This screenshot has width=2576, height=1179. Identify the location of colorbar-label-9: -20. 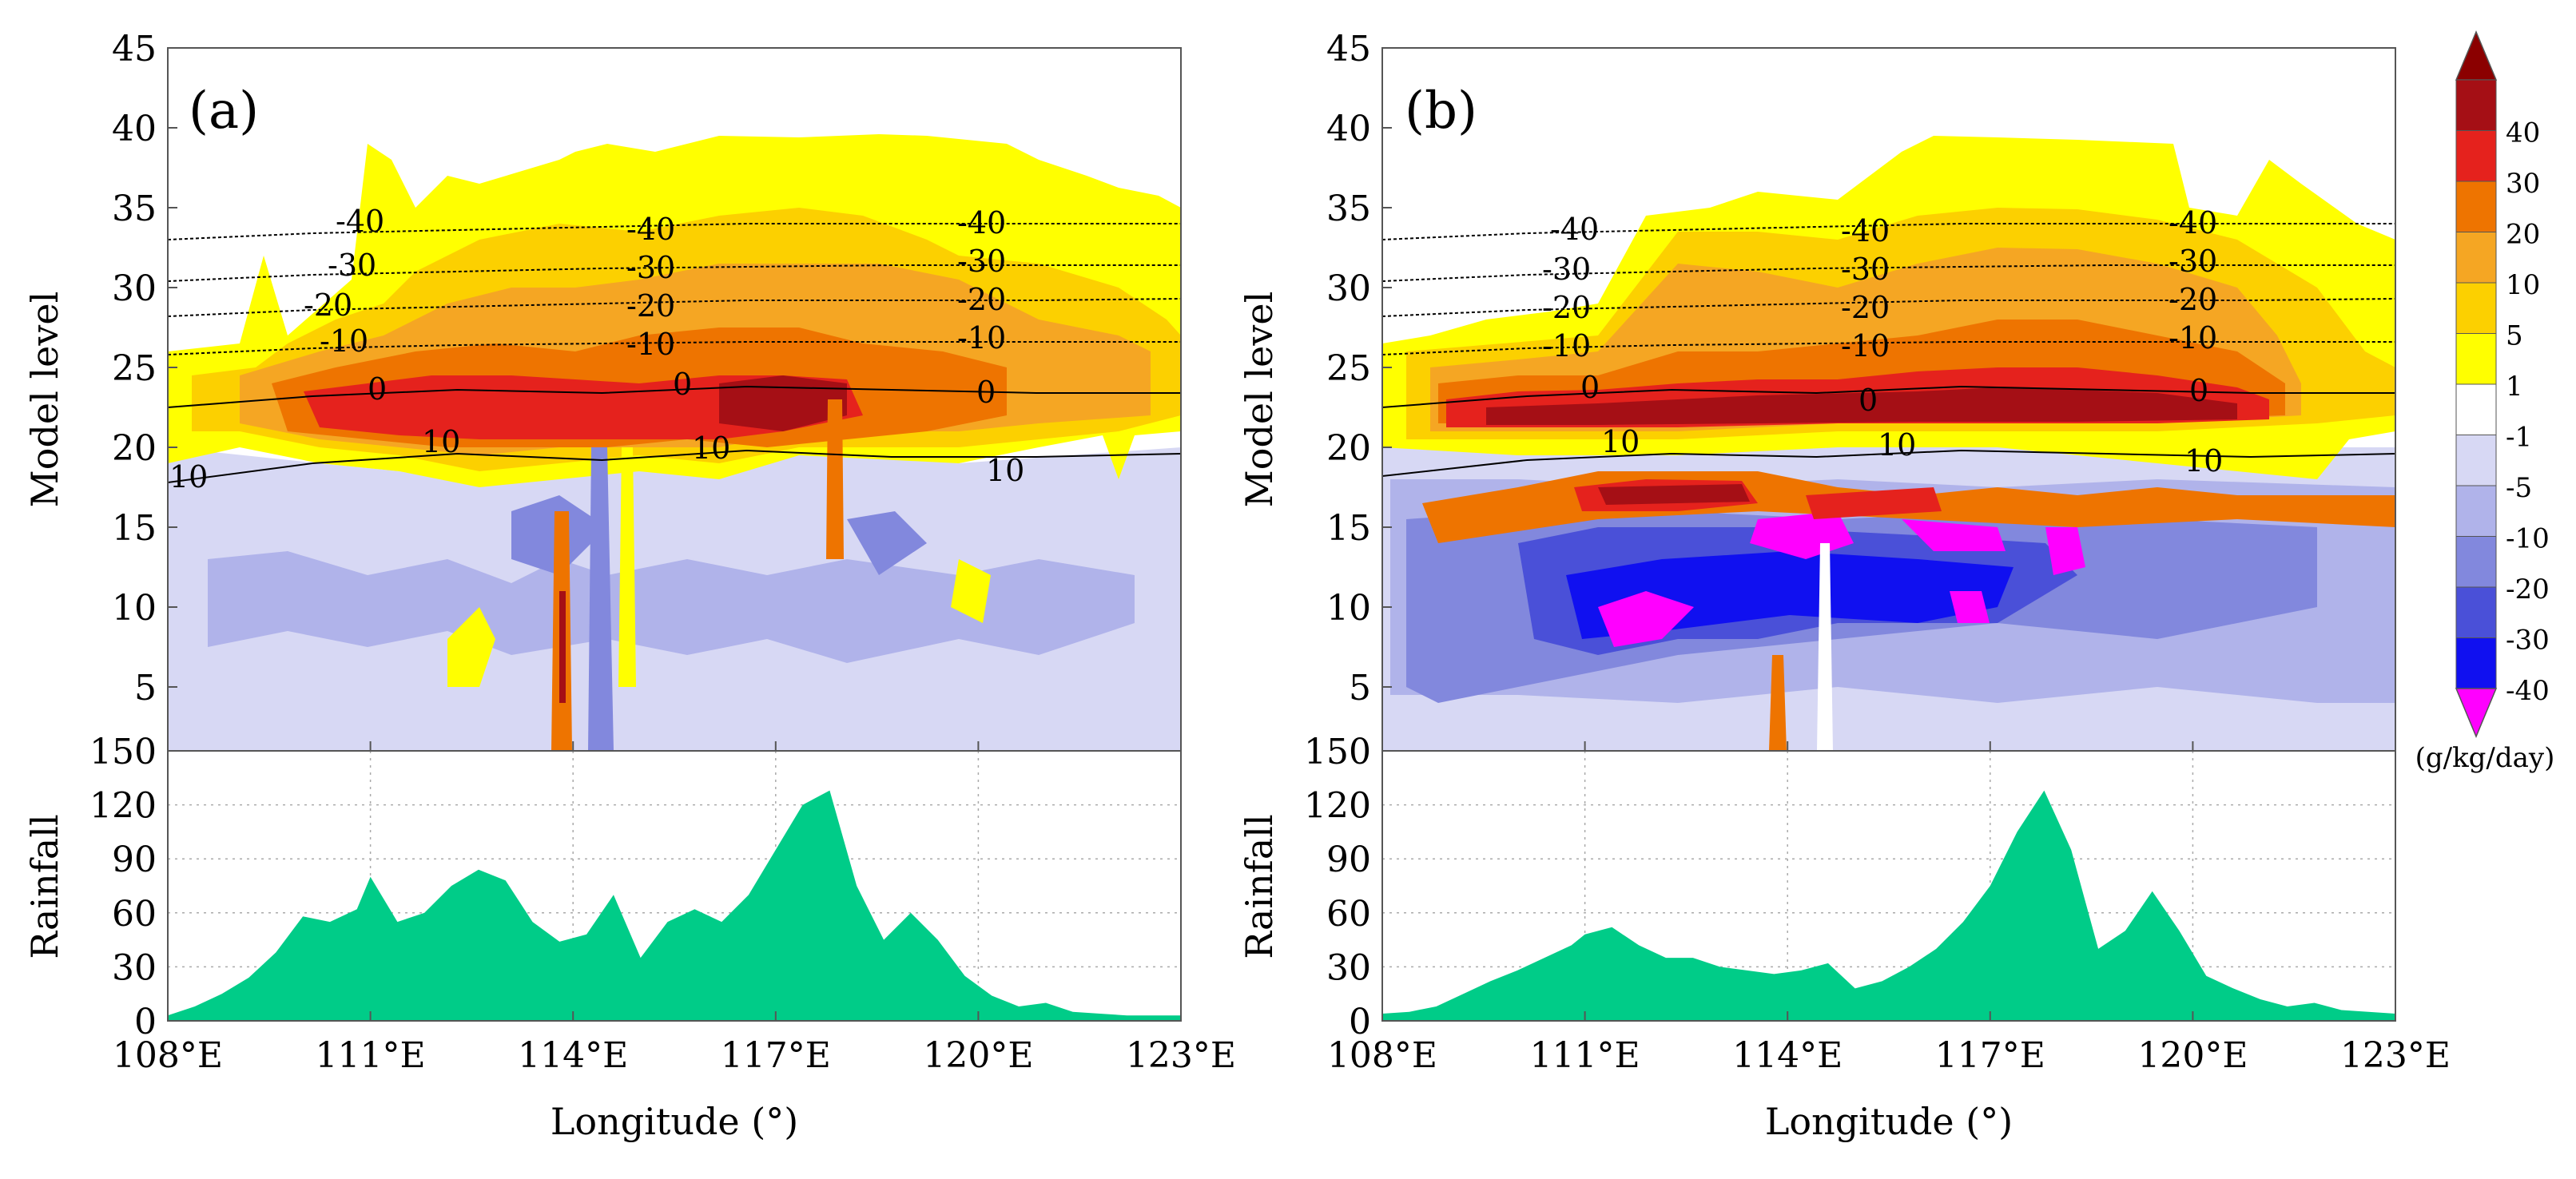
(2528, 589).